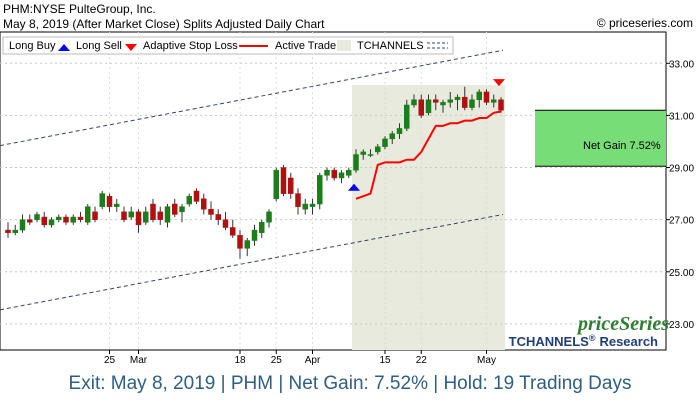  What do you see at coordinates (600, 138) in the screenshot?
I see `gain-layer` at bounding box center [600, 138].